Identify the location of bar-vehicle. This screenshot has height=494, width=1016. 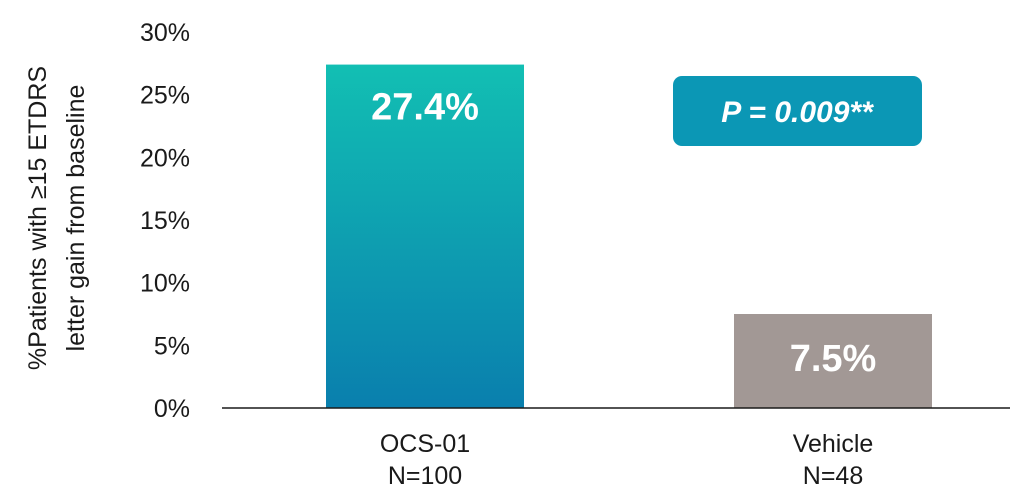
(833, 361).